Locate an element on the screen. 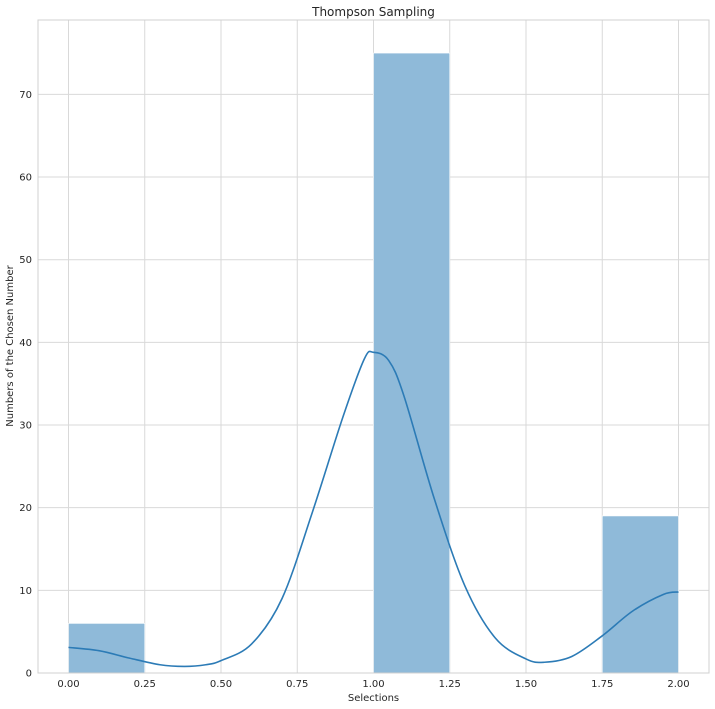 Image resolution: width=715 pixels, height=709 pixels. chart-title: Thompson Sampling is located at coordinates (373, 12).